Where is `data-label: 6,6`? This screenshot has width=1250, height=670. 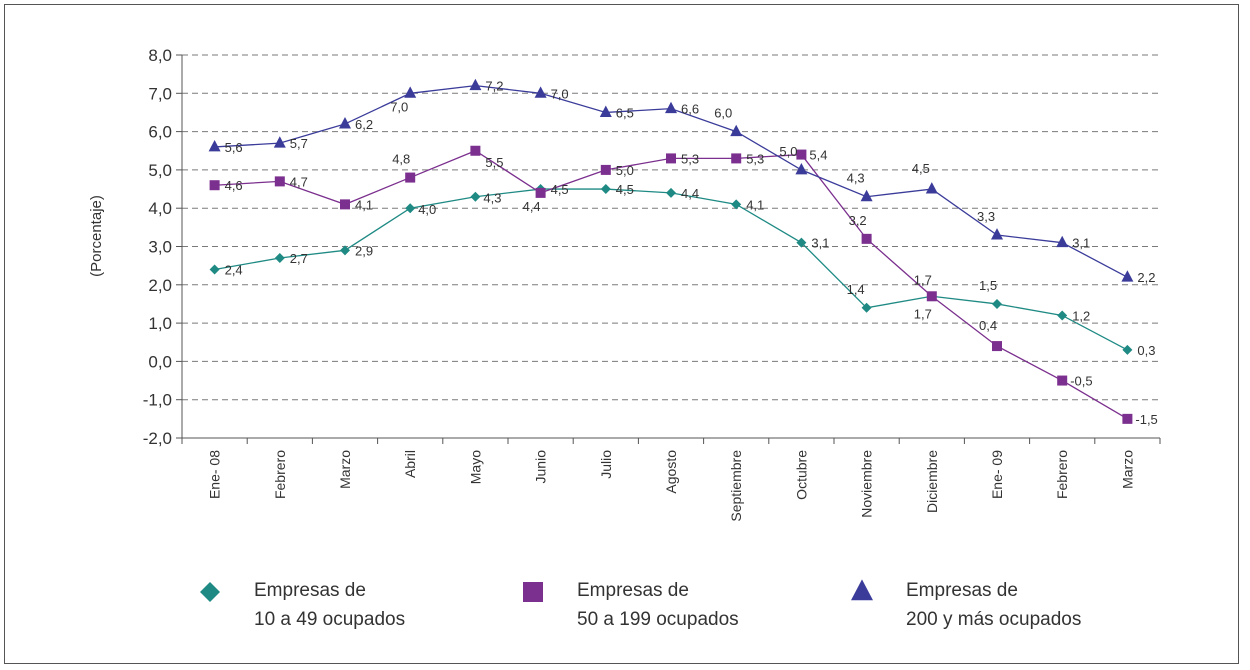 data-label: 6,6 is located at coordinates (690, 109).